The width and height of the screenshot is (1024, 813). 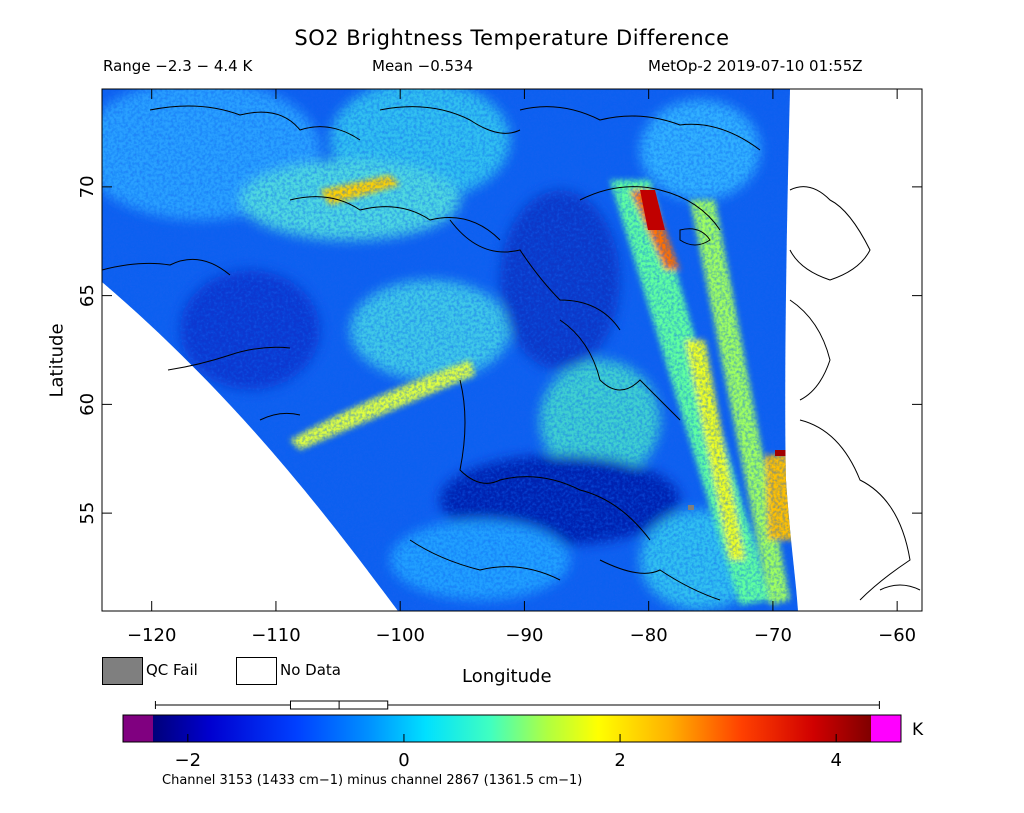 What do you see at coordinates (918, 730) in the screenshot?
I see `colorbar-unit: K` at bounding box center [918, 730].